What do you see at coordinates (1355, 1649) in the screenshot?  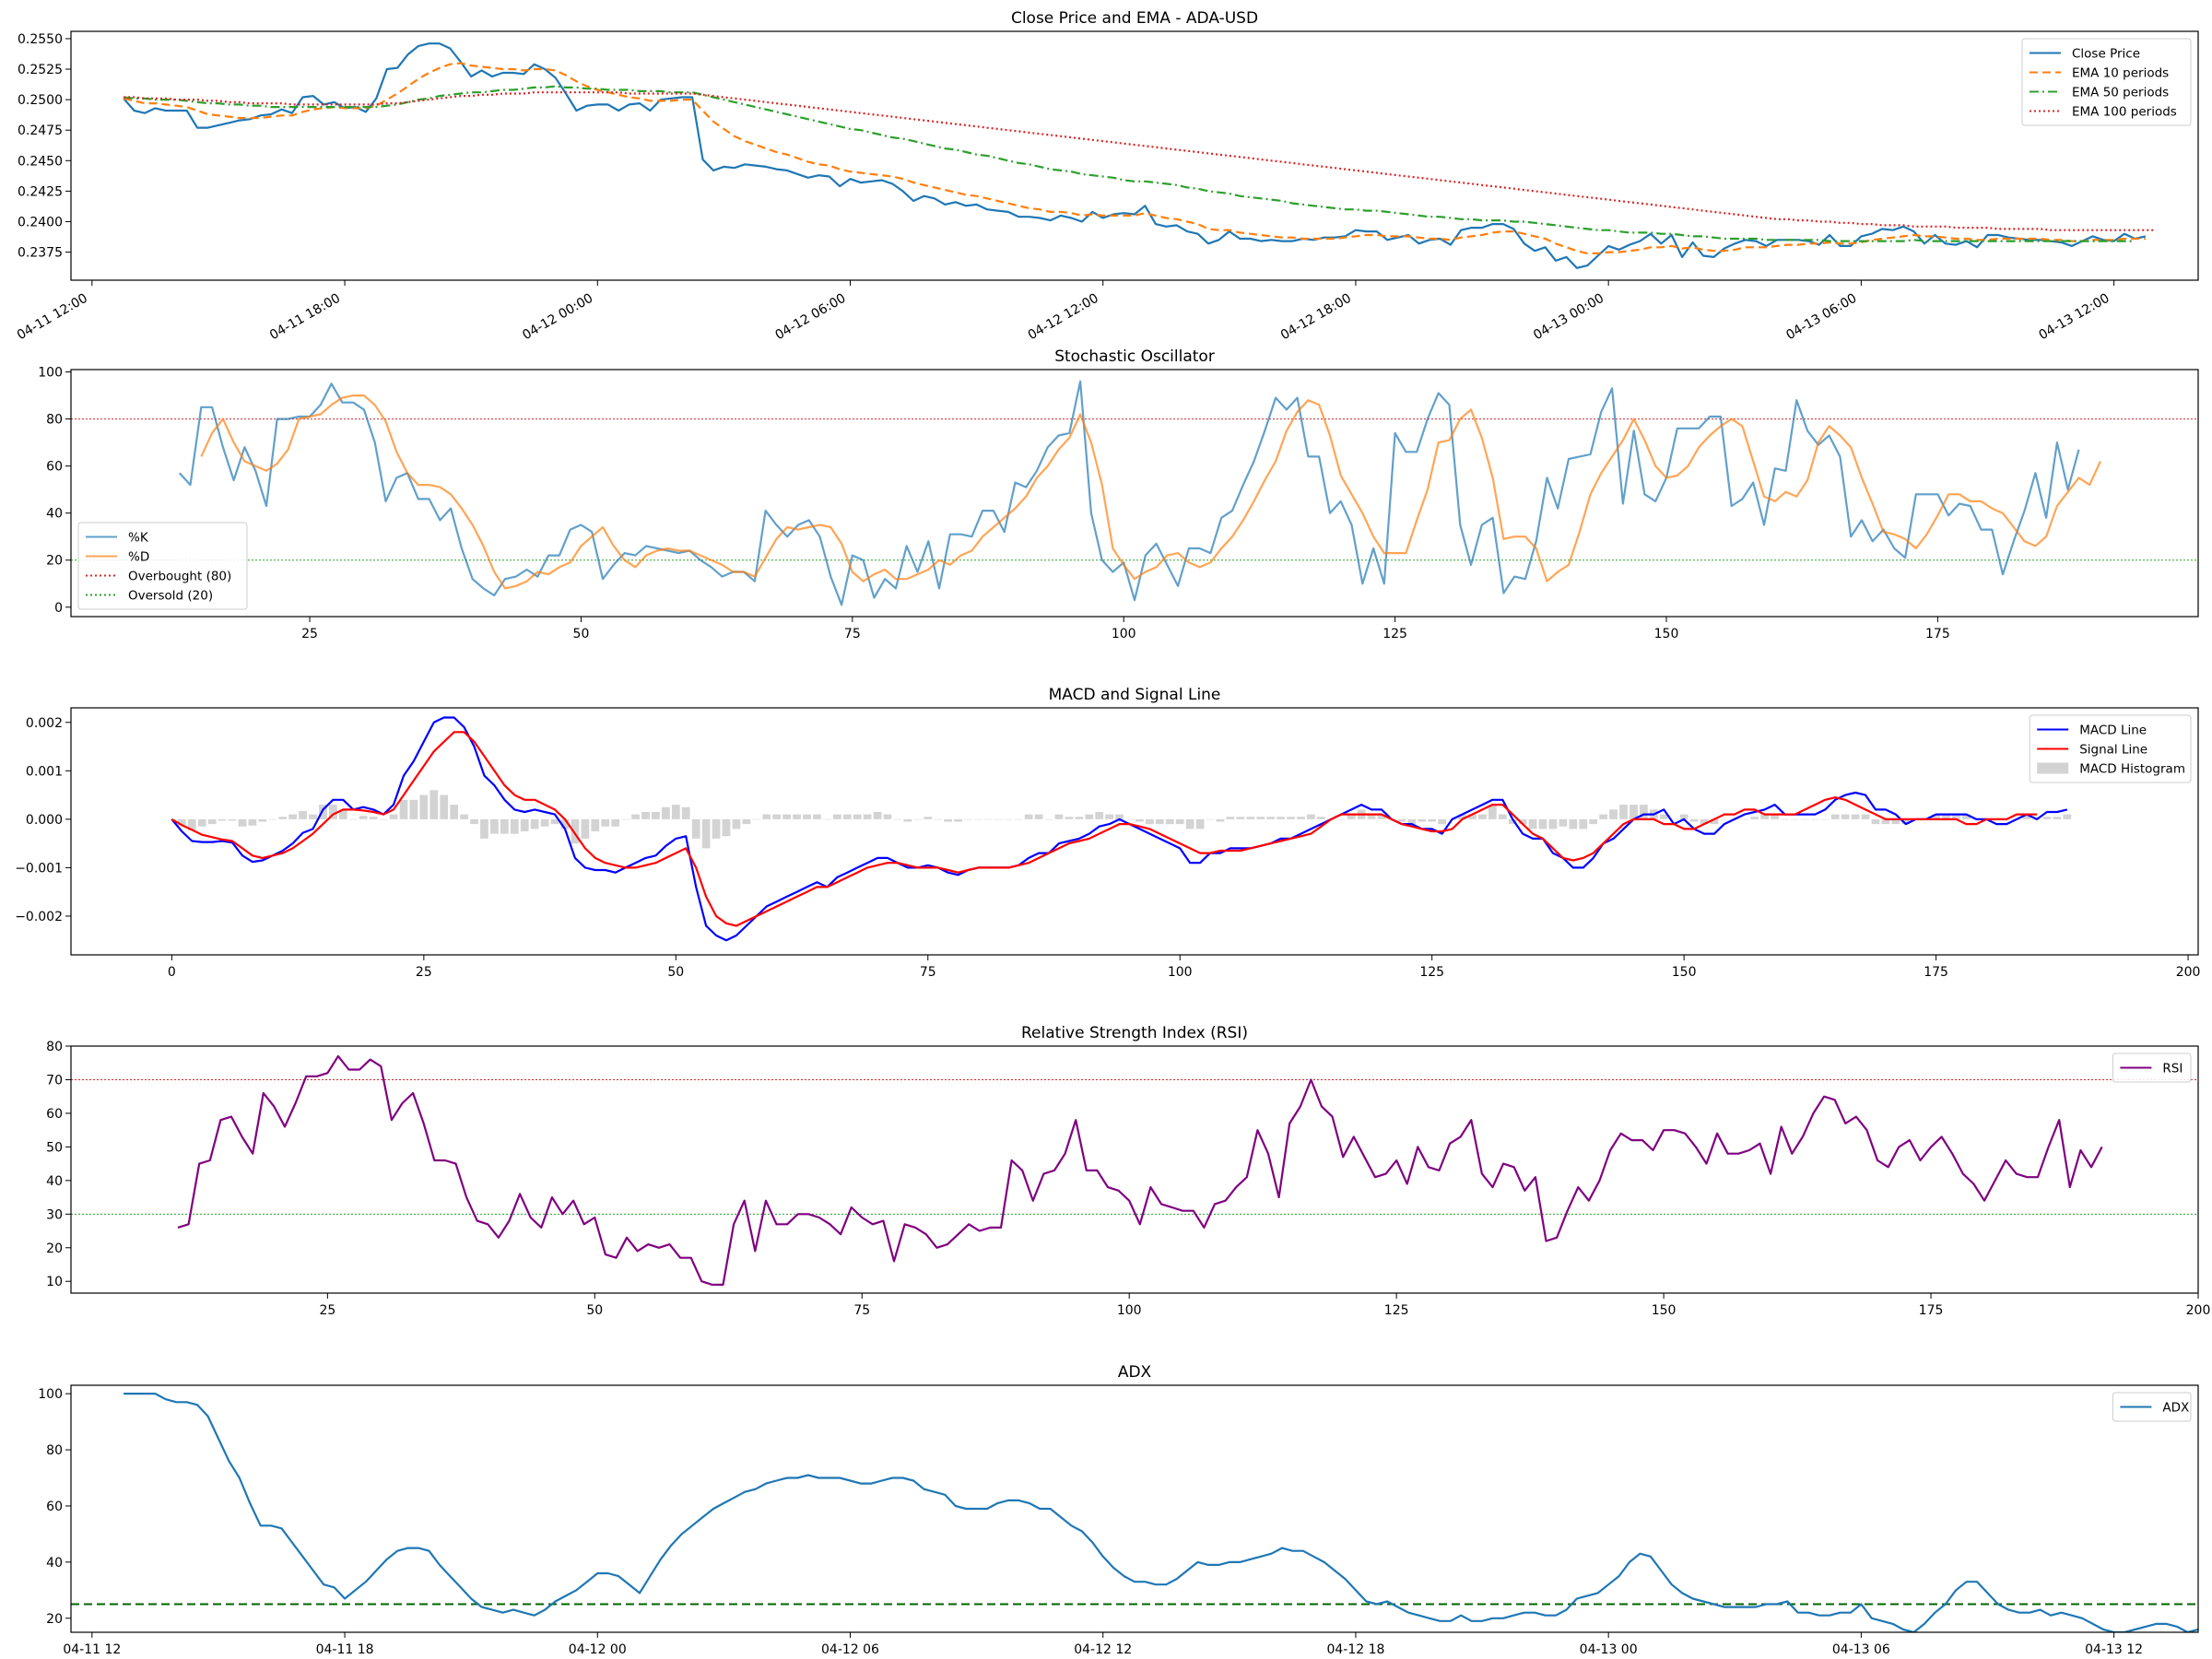 I see `x-tick-label: 04-12 18` at bounding box center [1355, 1649].